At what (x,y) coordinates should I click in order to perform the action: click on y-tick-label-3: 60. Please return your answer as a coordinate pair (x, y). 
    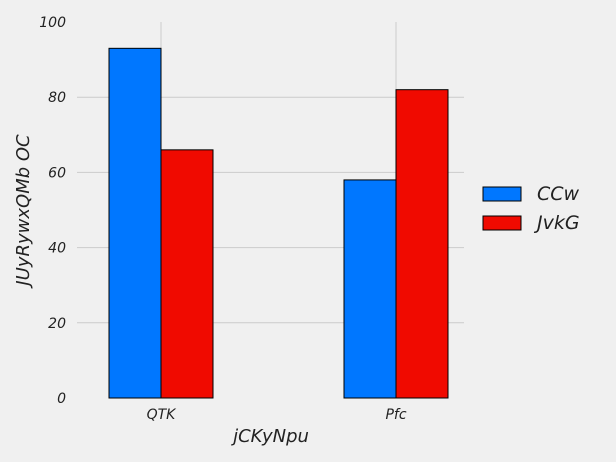
    Looking at the image, I should click on (57, 173).